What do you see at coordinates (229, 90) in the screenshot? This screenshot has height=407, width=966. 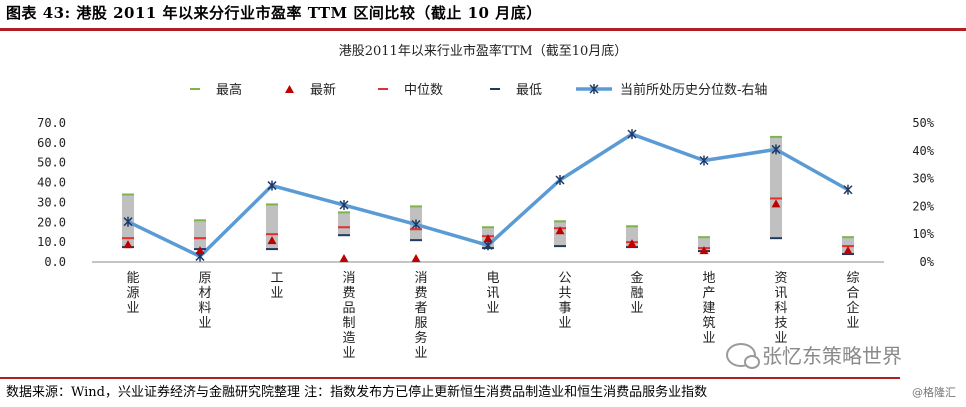 I see `legend-label: 最高` at bounding box center [229, 90].